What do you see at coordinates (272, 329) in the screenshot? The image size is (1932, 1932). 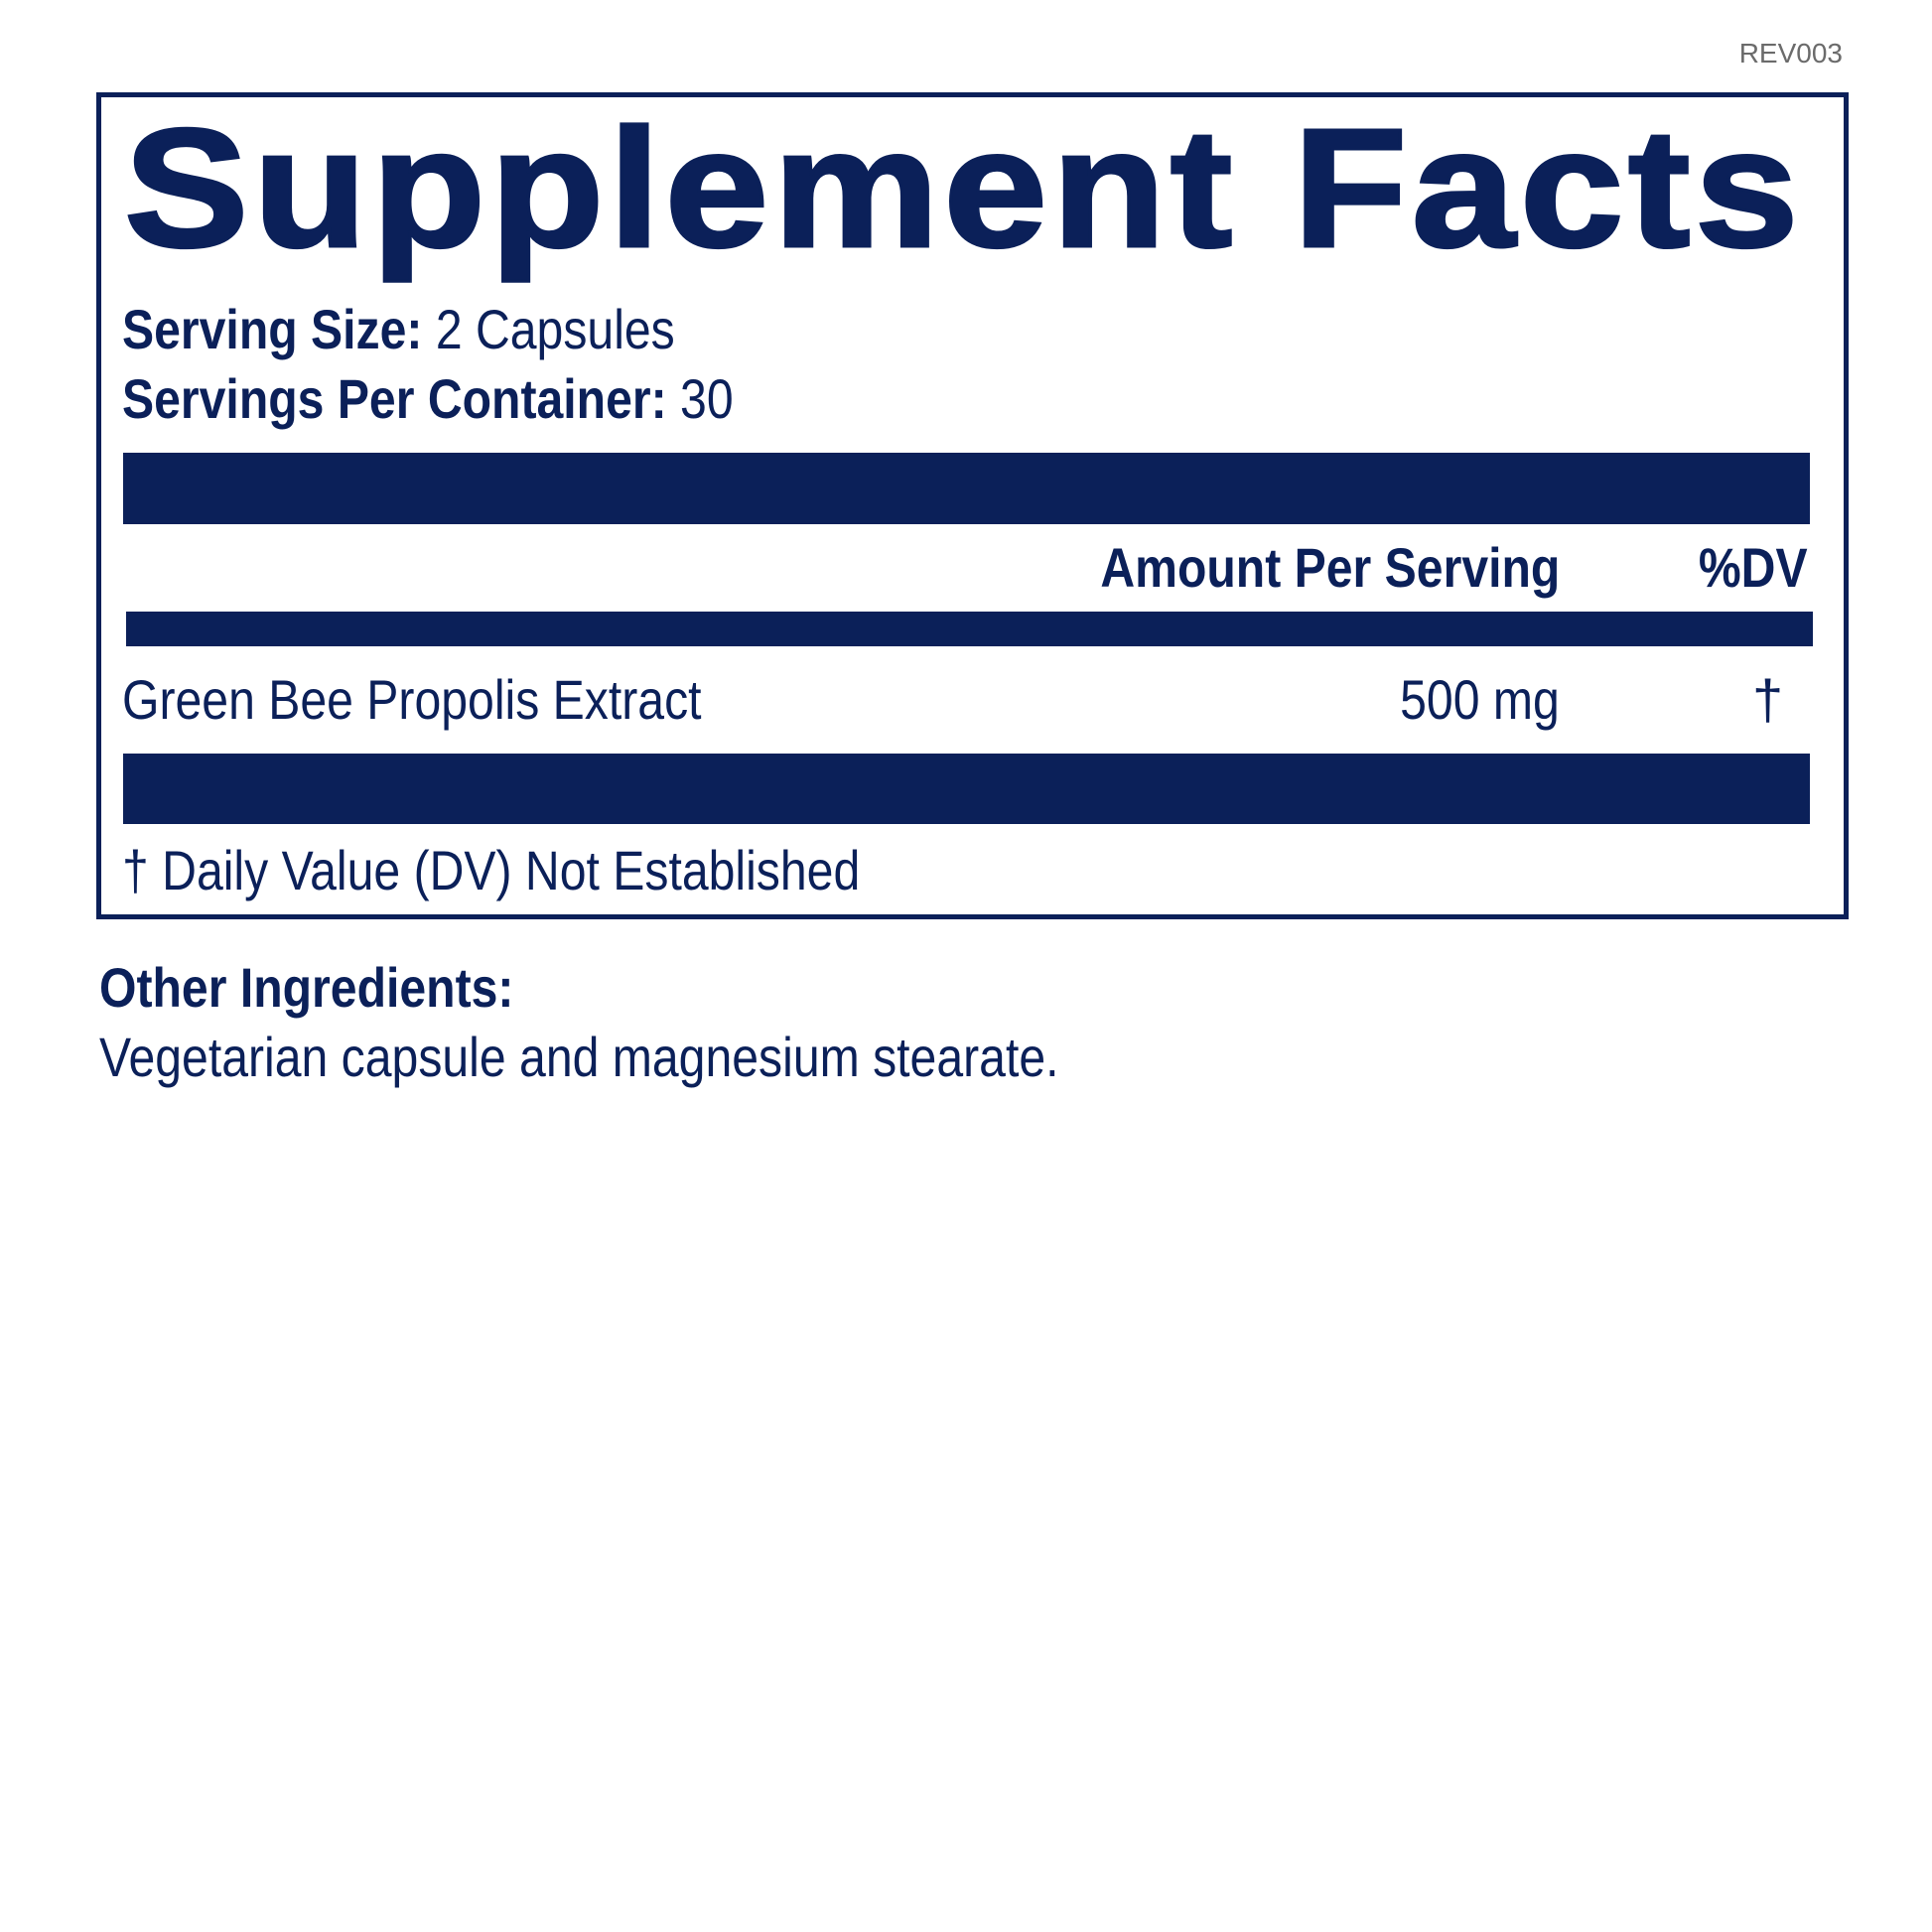 I see `serving-size-label: Serving Size:` at bounding box center [272, 329].